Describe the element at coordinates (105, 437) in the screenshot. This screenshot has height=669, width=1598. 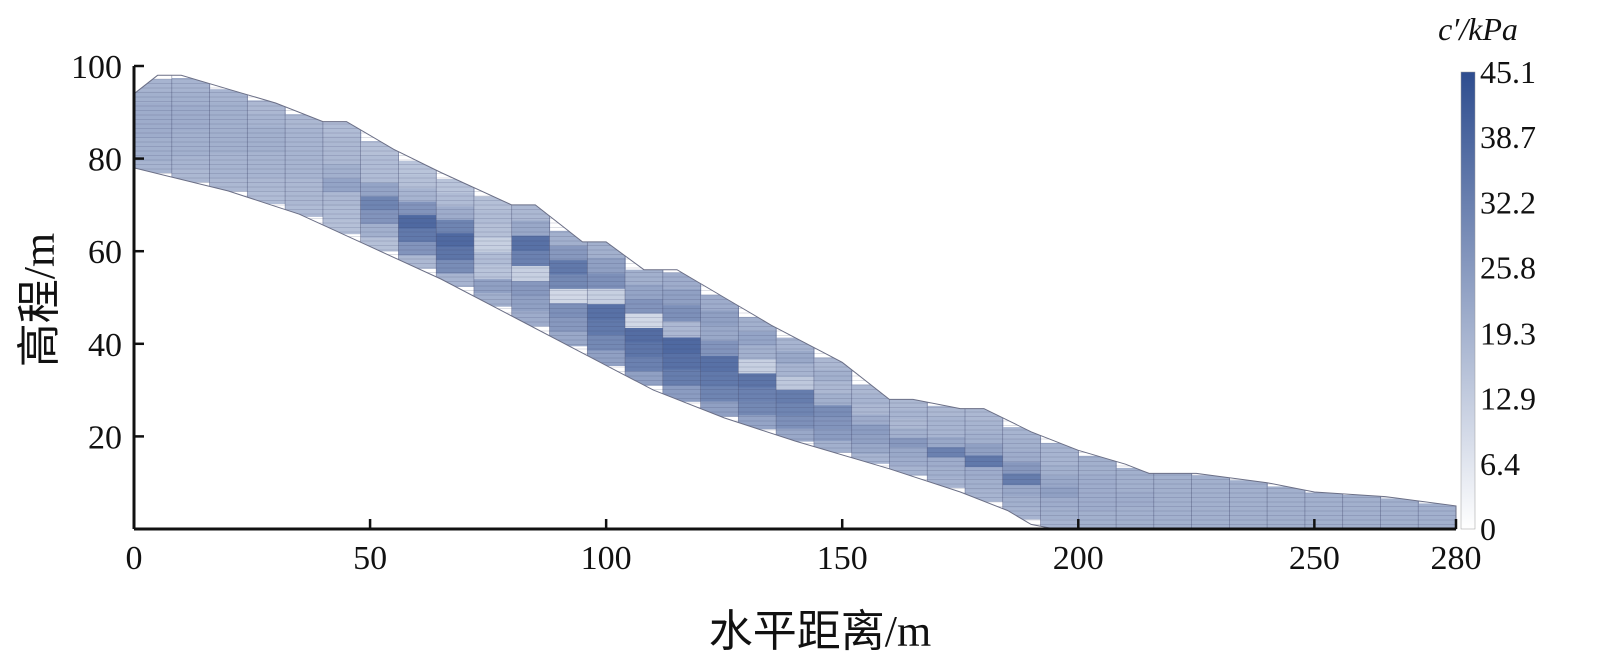
I see `y-tick-label: 20` at that location.